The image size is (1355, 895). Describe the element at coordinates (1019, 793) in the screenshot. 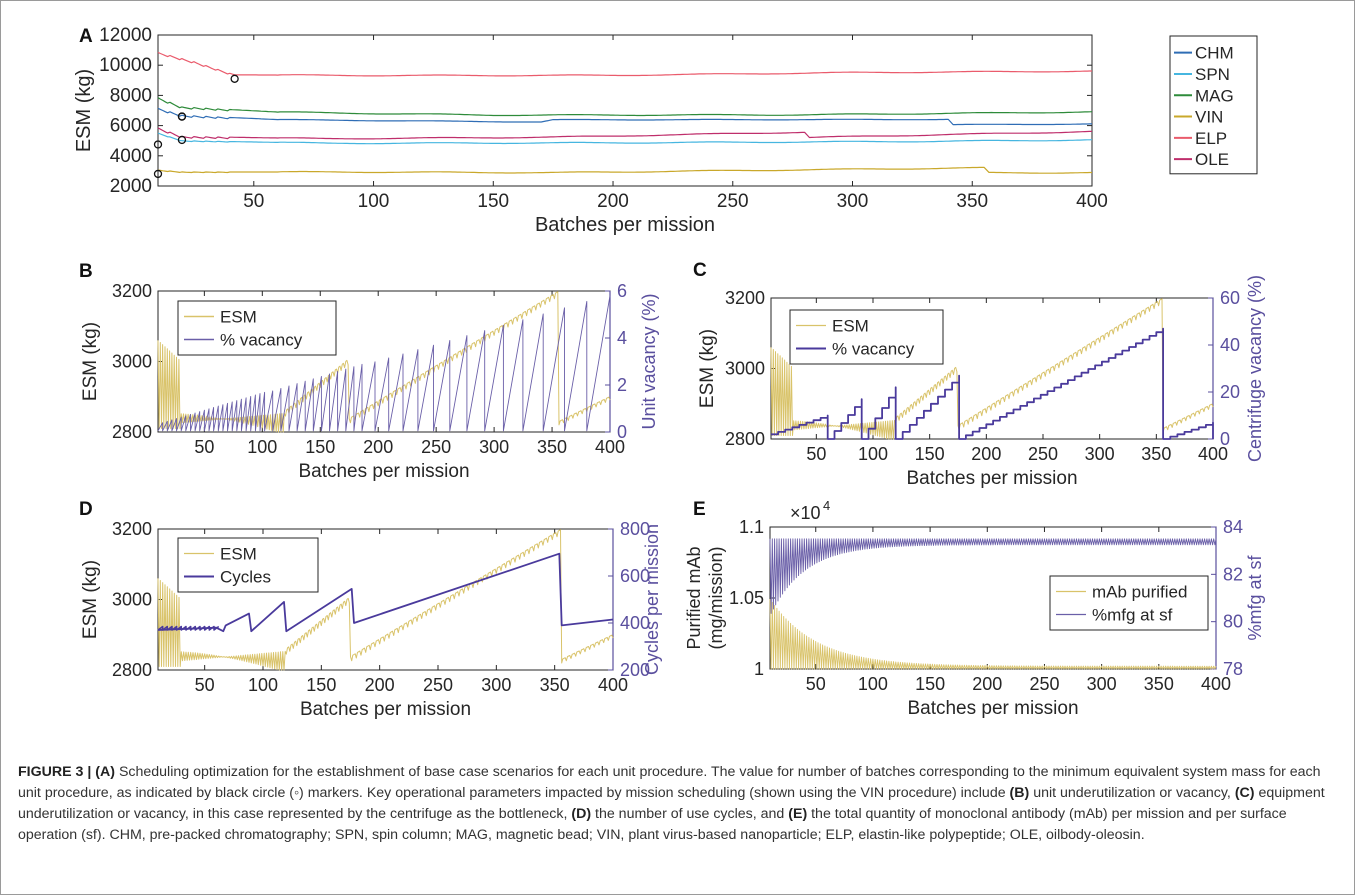

I see `caption-label-b: (B)` at that location.